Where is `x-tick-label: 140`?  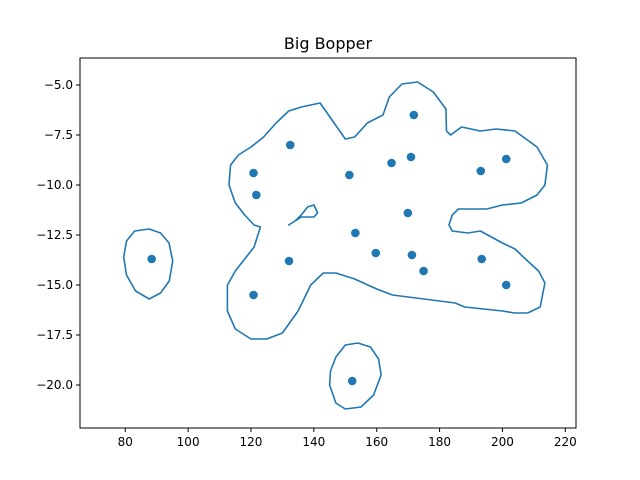
x-tick-label: 140 is located at coordinates (313, 442).